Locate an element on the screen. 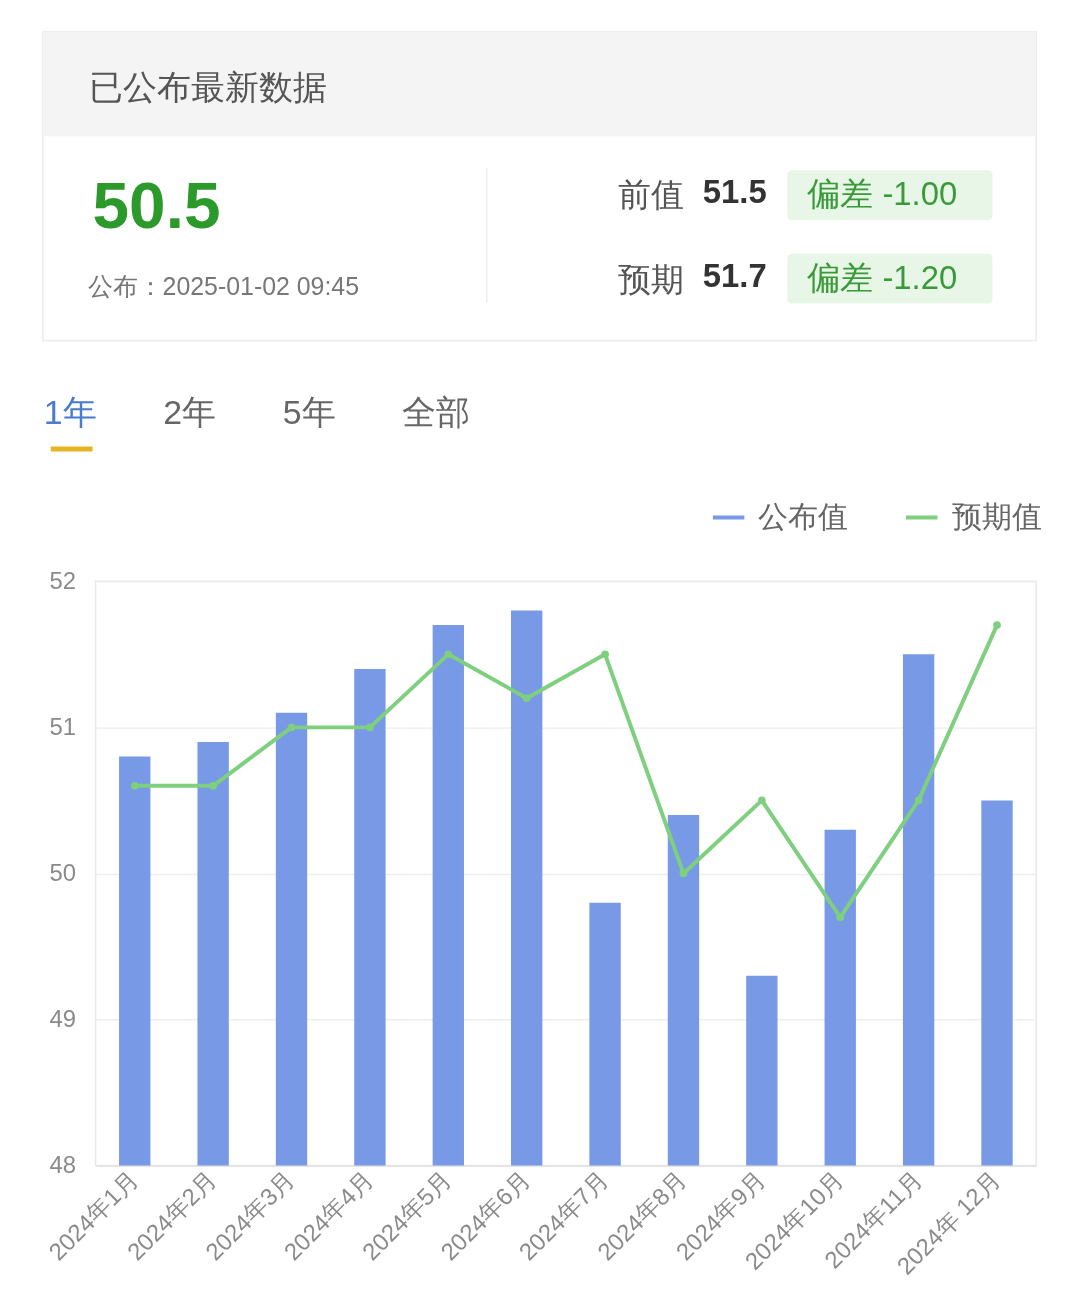 This screenshot has height=1303, width=1080. text: 1年 is located at coordinates (70, 412).